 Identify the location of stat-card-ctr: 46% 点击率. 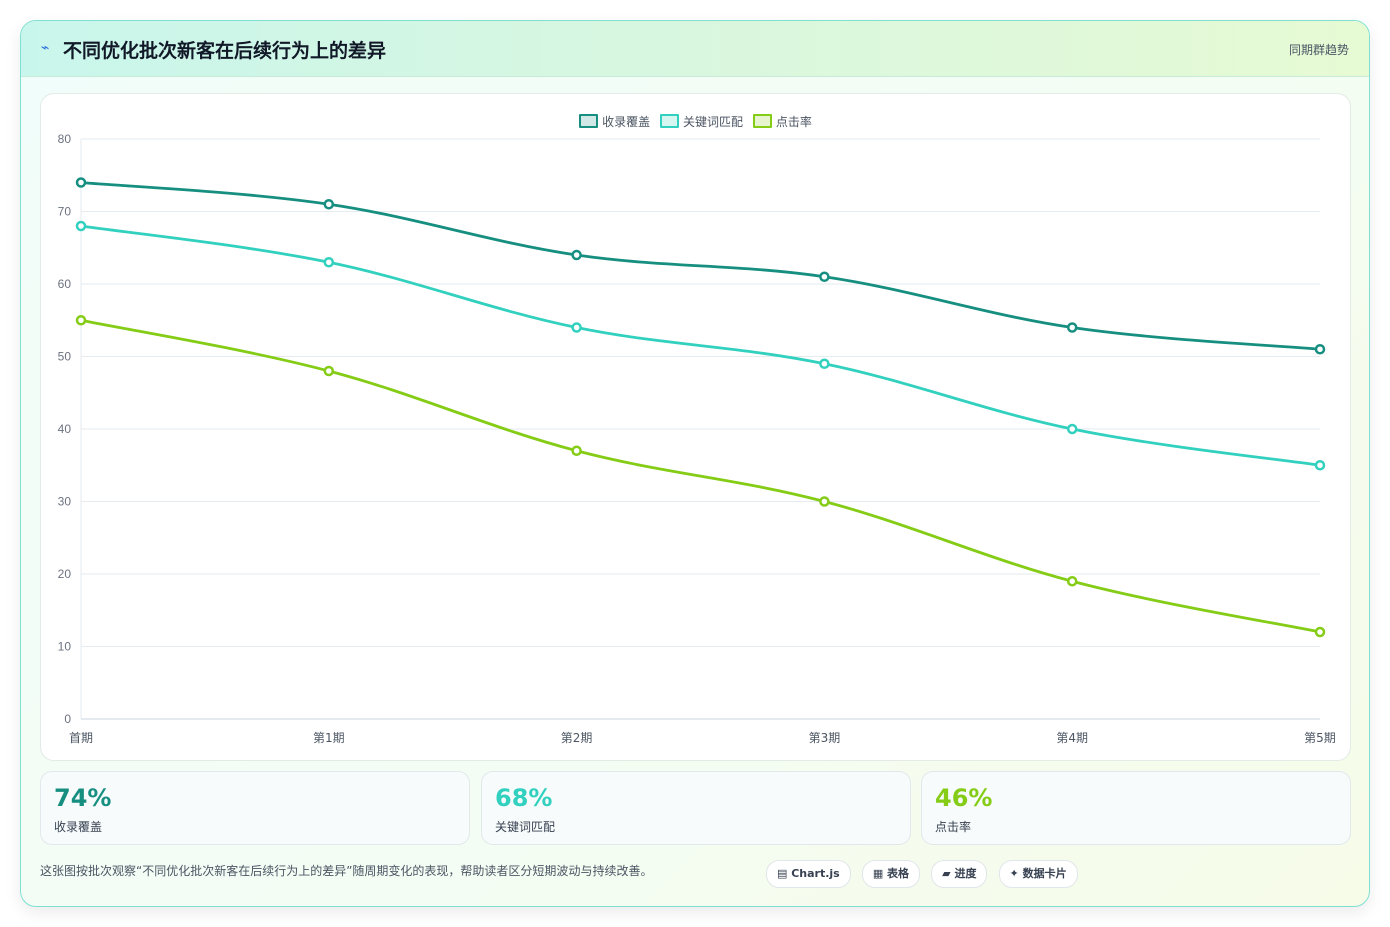
(1136, 808).